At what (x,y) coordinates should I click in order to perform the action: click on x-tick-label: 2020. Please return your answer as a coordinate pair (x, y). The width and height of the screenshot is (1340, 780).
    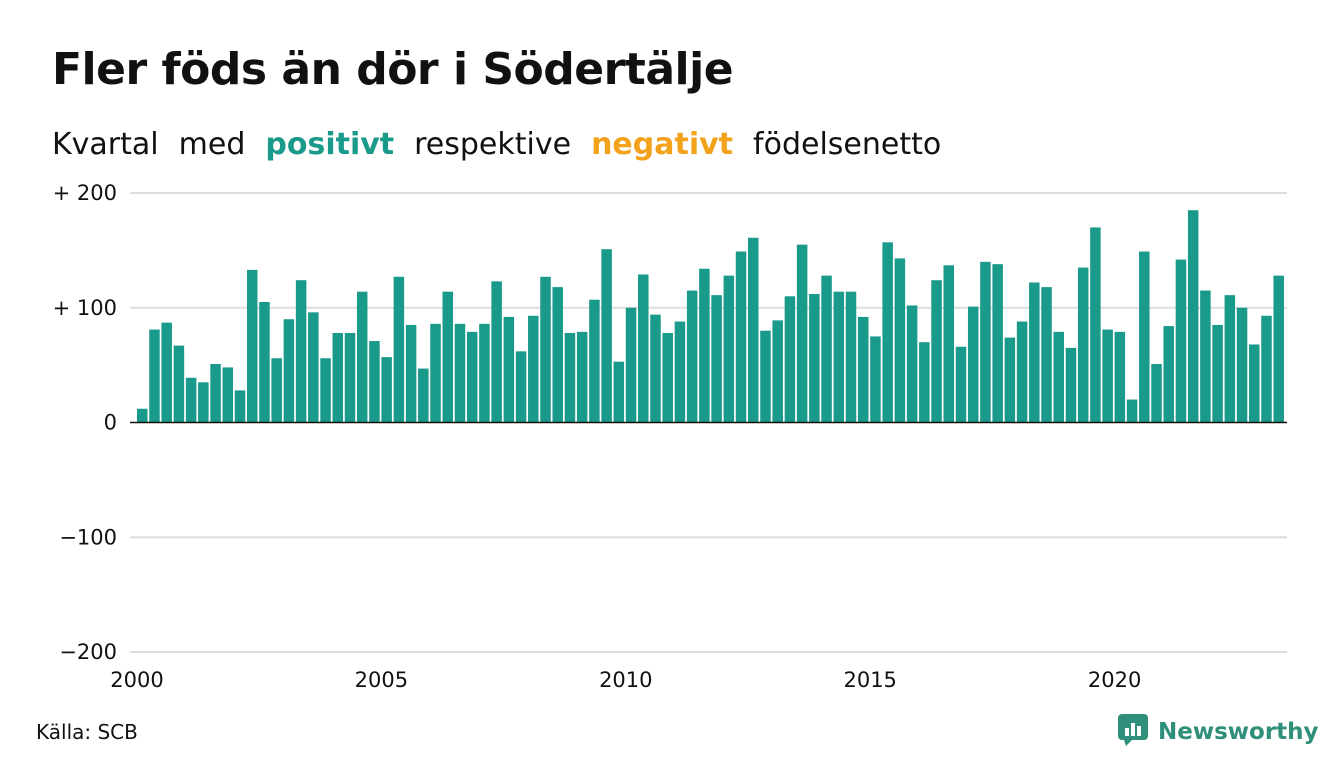
    Looking at the image, I should click on (1114, 680).